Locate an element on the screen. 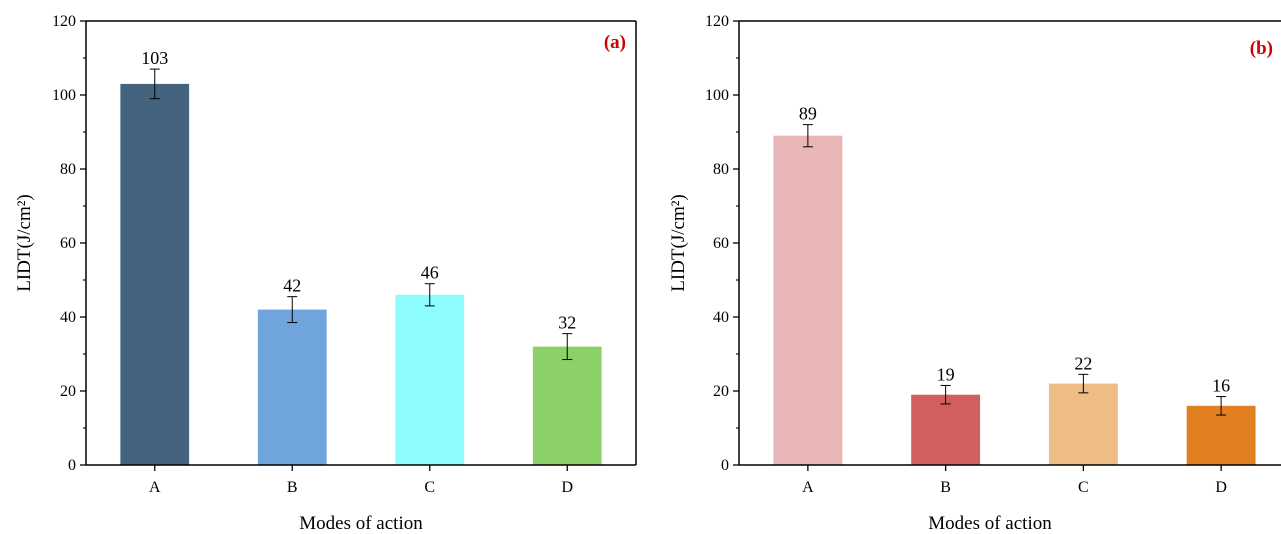 The height and width of the screenshot is (534, 1281). data-label-d: 16 is located at coordinates (1221, 386).